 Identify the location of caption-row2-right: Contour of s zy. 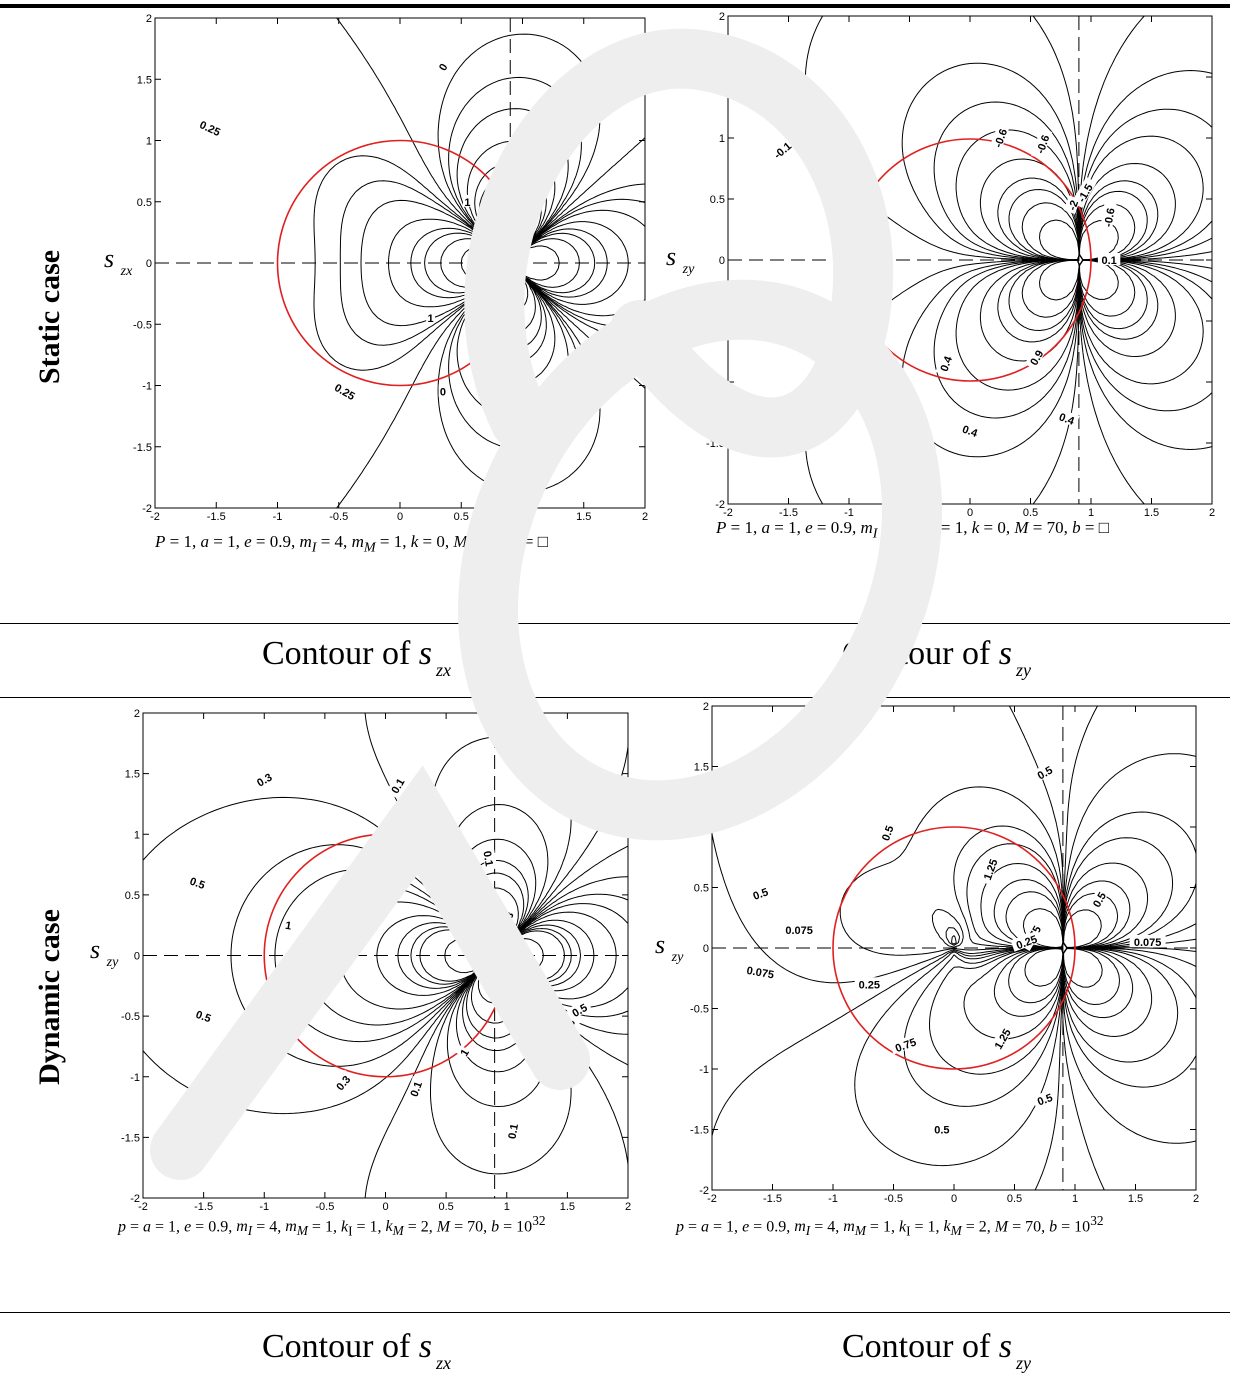
(937, 1350).